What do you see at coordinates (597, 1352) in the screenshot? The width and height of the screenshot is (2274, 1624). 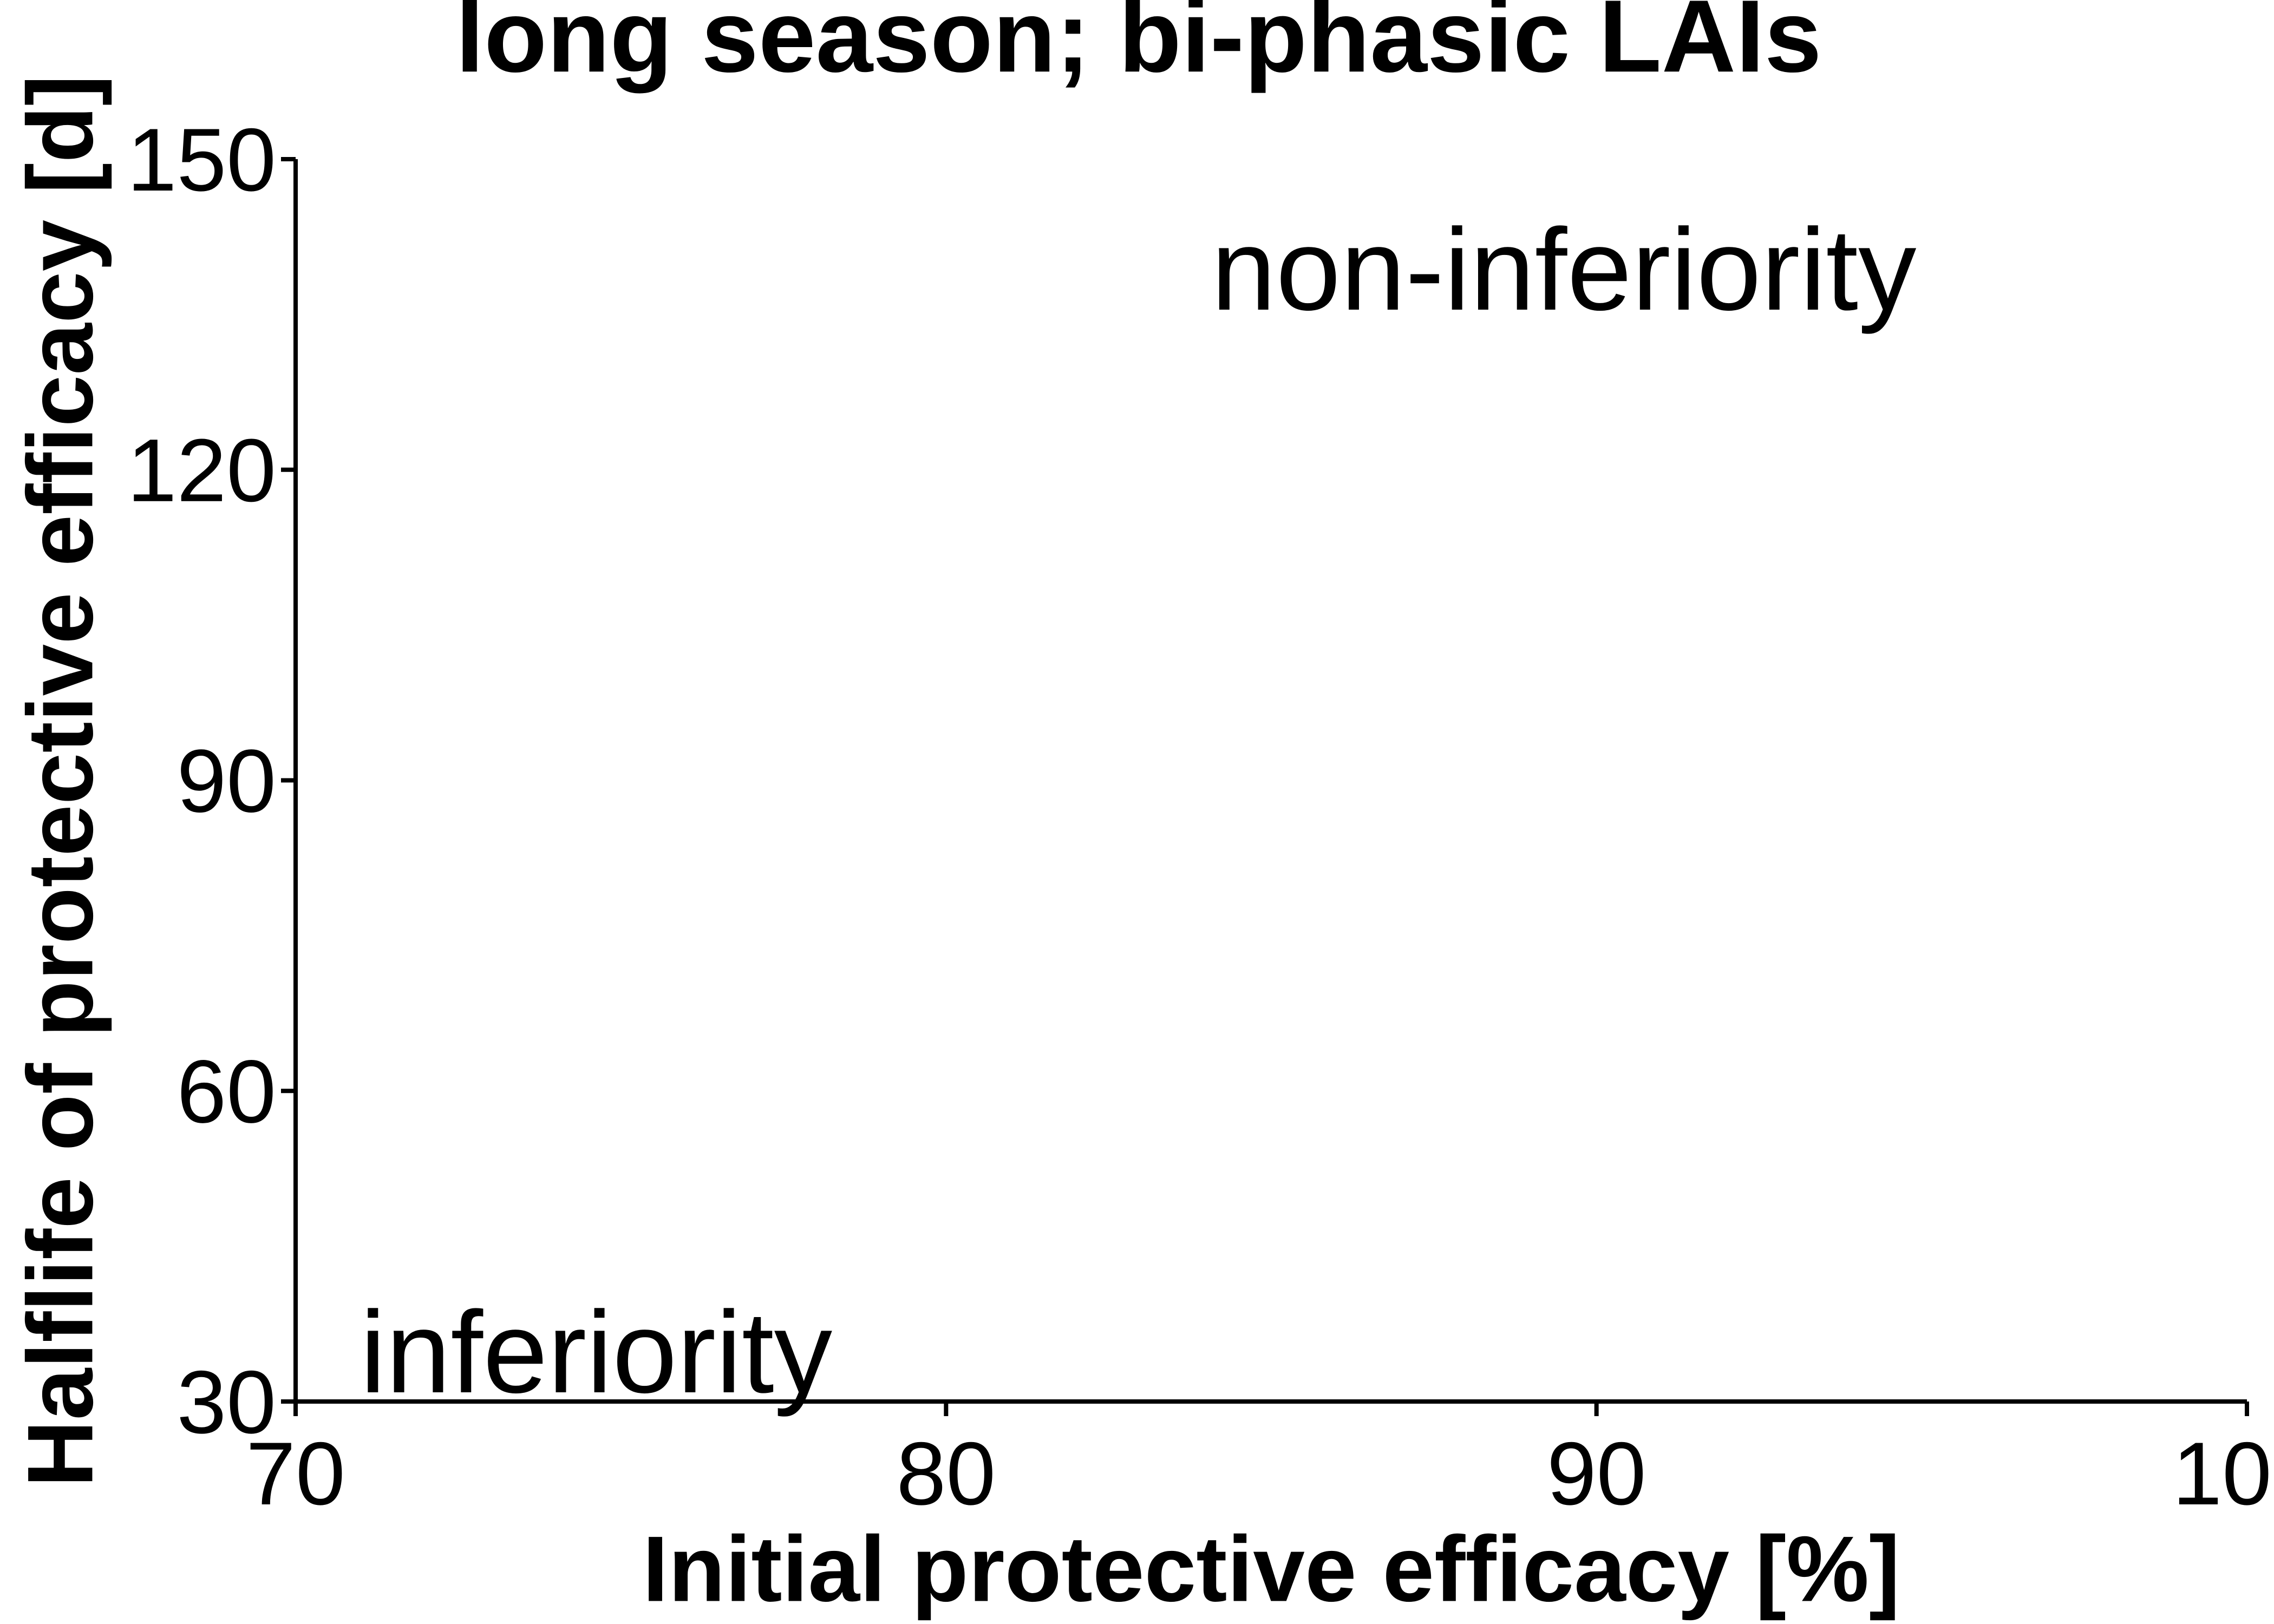 I see `annotation: inferiority` at bounding box center [597, 1352].